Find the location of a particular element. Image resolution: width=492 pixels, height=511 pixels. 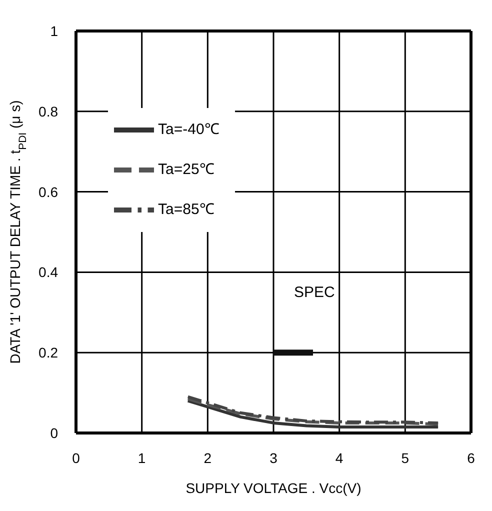

x-tick-label: 0 is located at coordinates (76, 458).